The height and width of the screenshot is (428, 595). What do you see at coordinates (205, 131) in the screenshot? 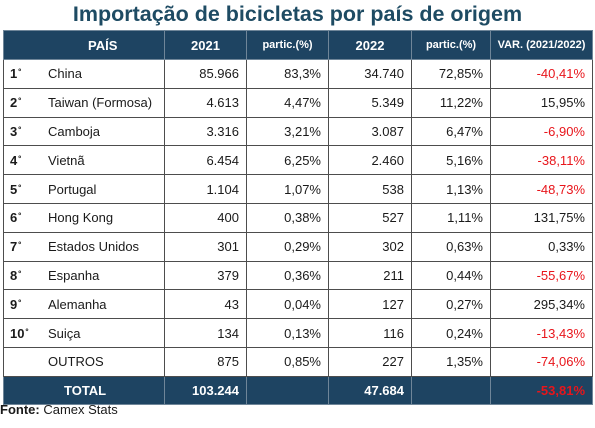
I see `value-2021-cell: 3.316` at bounding box center [205, 131].